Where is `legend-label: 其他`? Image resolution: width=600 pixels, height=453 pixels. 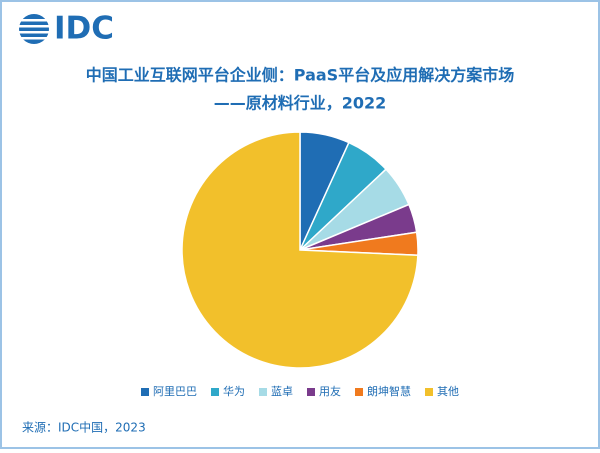
legend-label: 其他 is located at coordinates (448, 391).